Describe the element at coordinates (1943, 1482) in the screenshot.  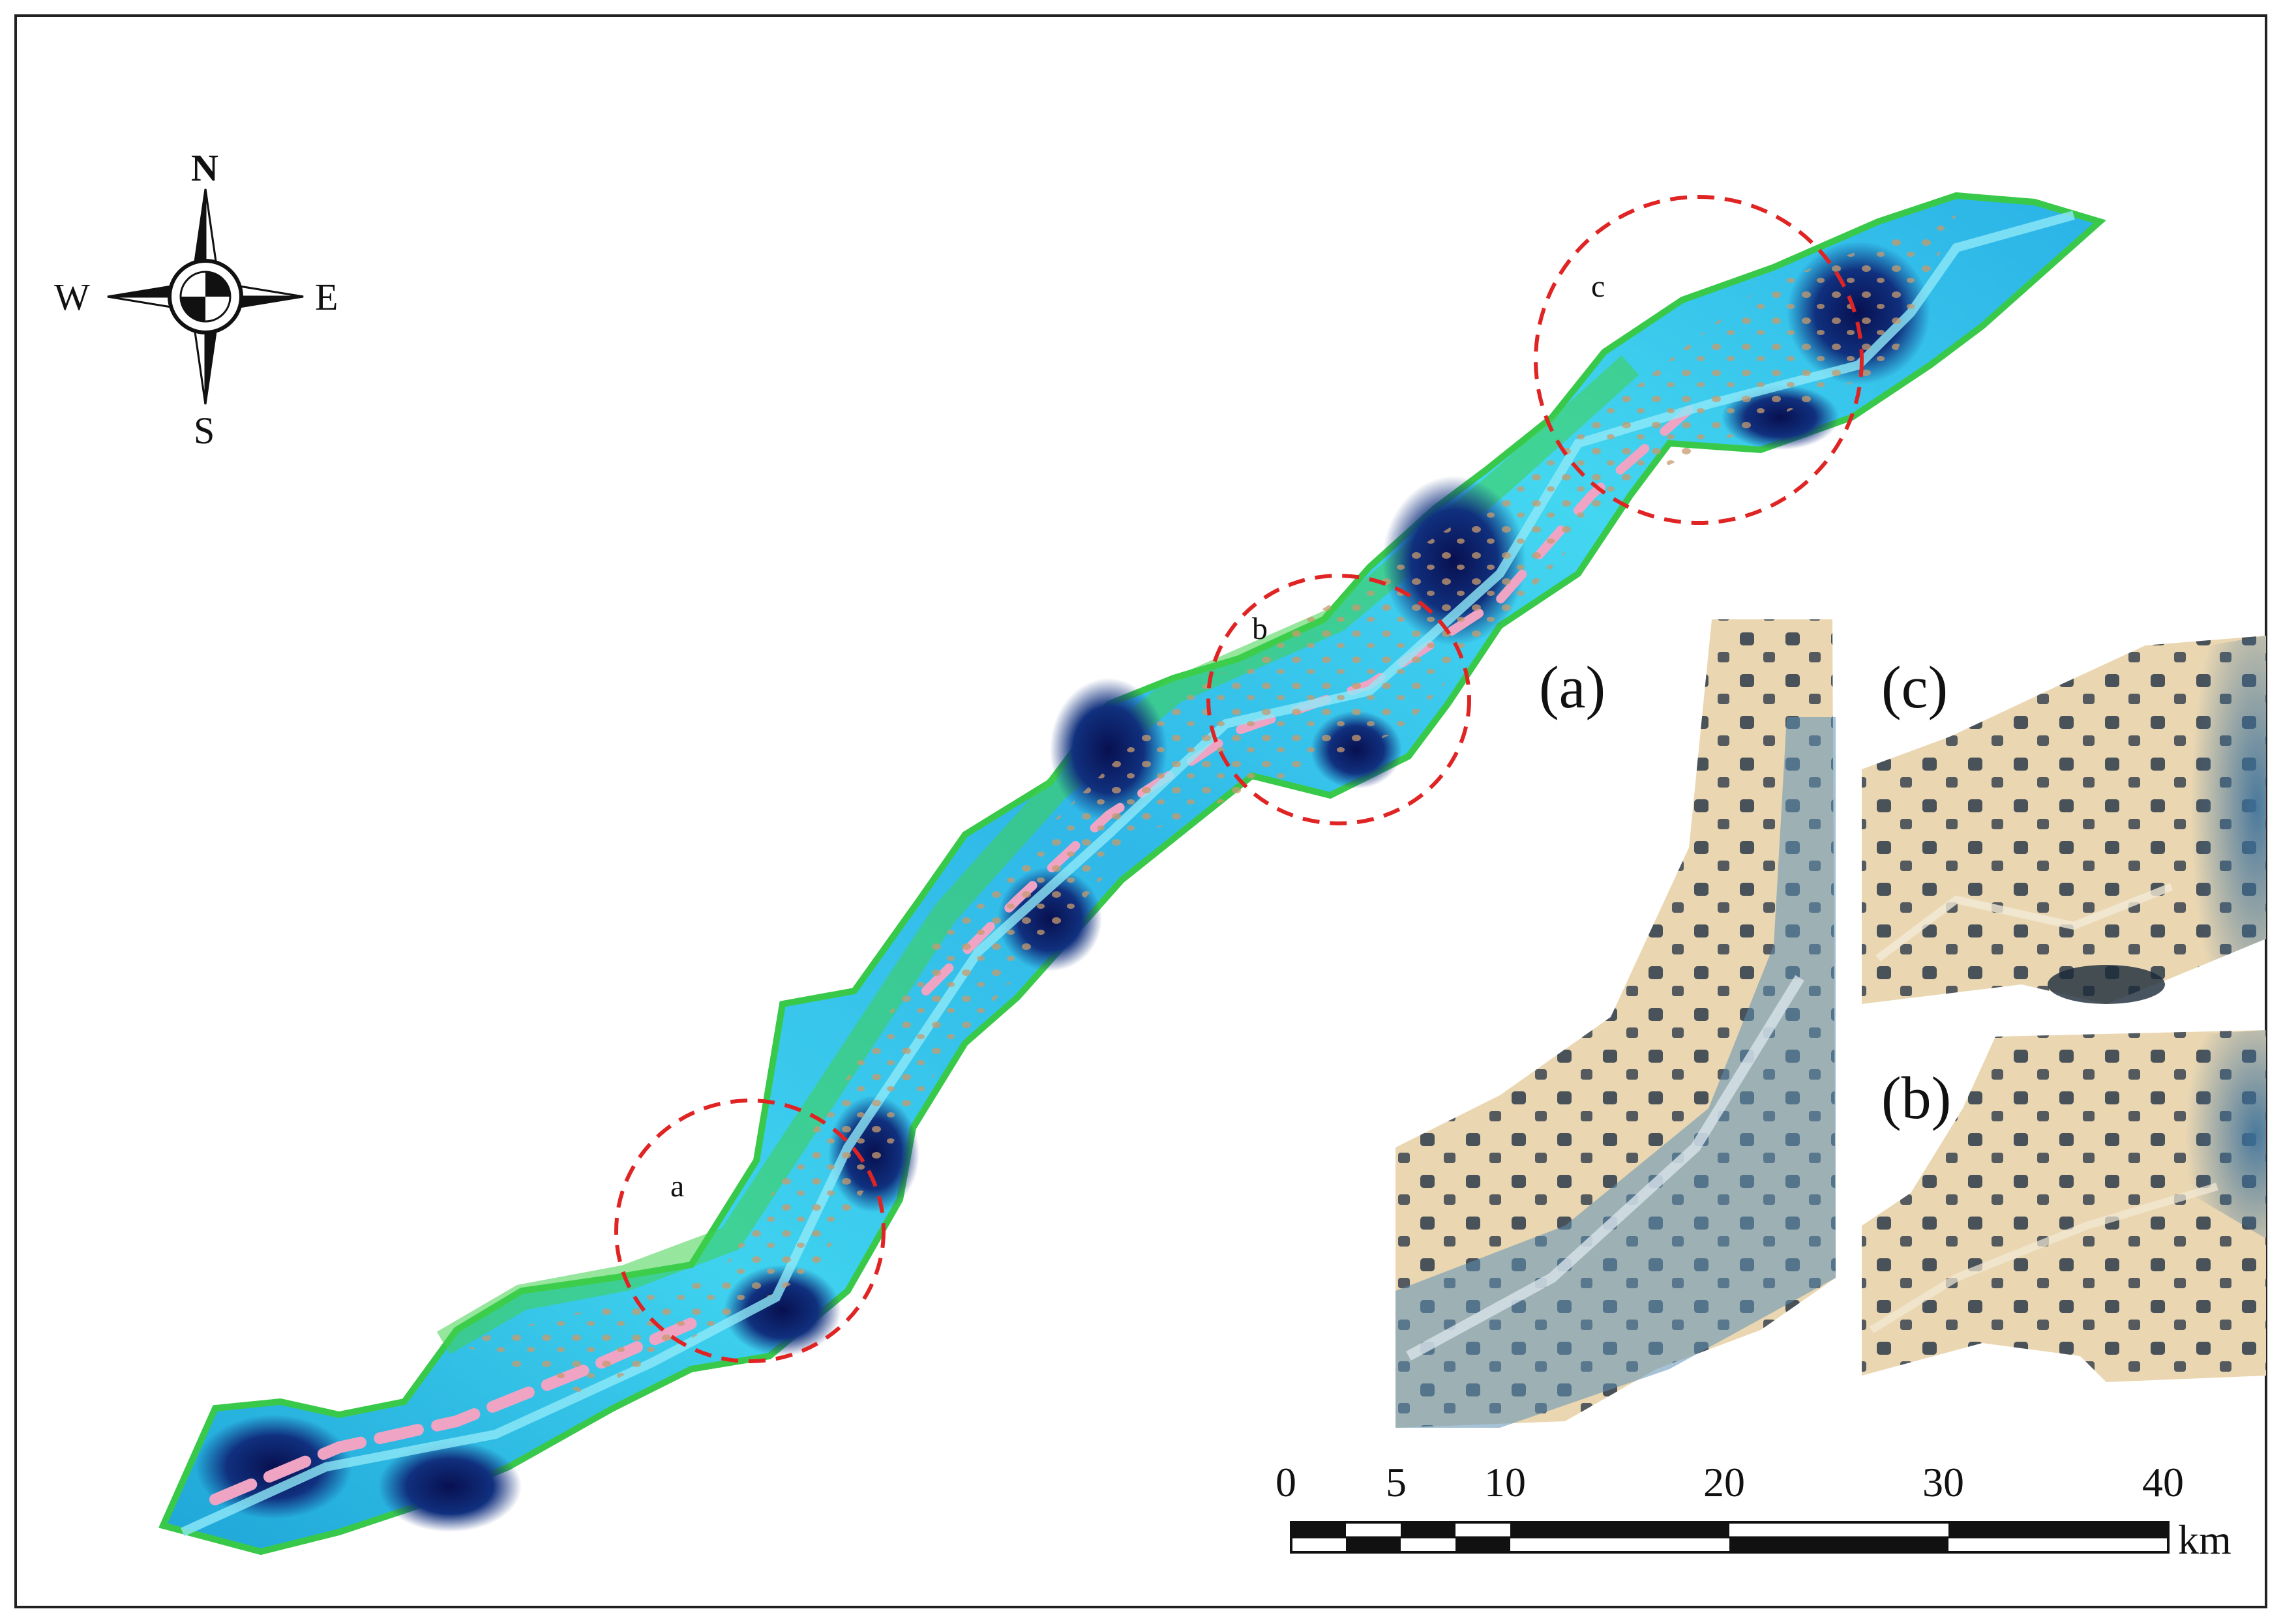
I see `scale-tick-30: 30` at that location.